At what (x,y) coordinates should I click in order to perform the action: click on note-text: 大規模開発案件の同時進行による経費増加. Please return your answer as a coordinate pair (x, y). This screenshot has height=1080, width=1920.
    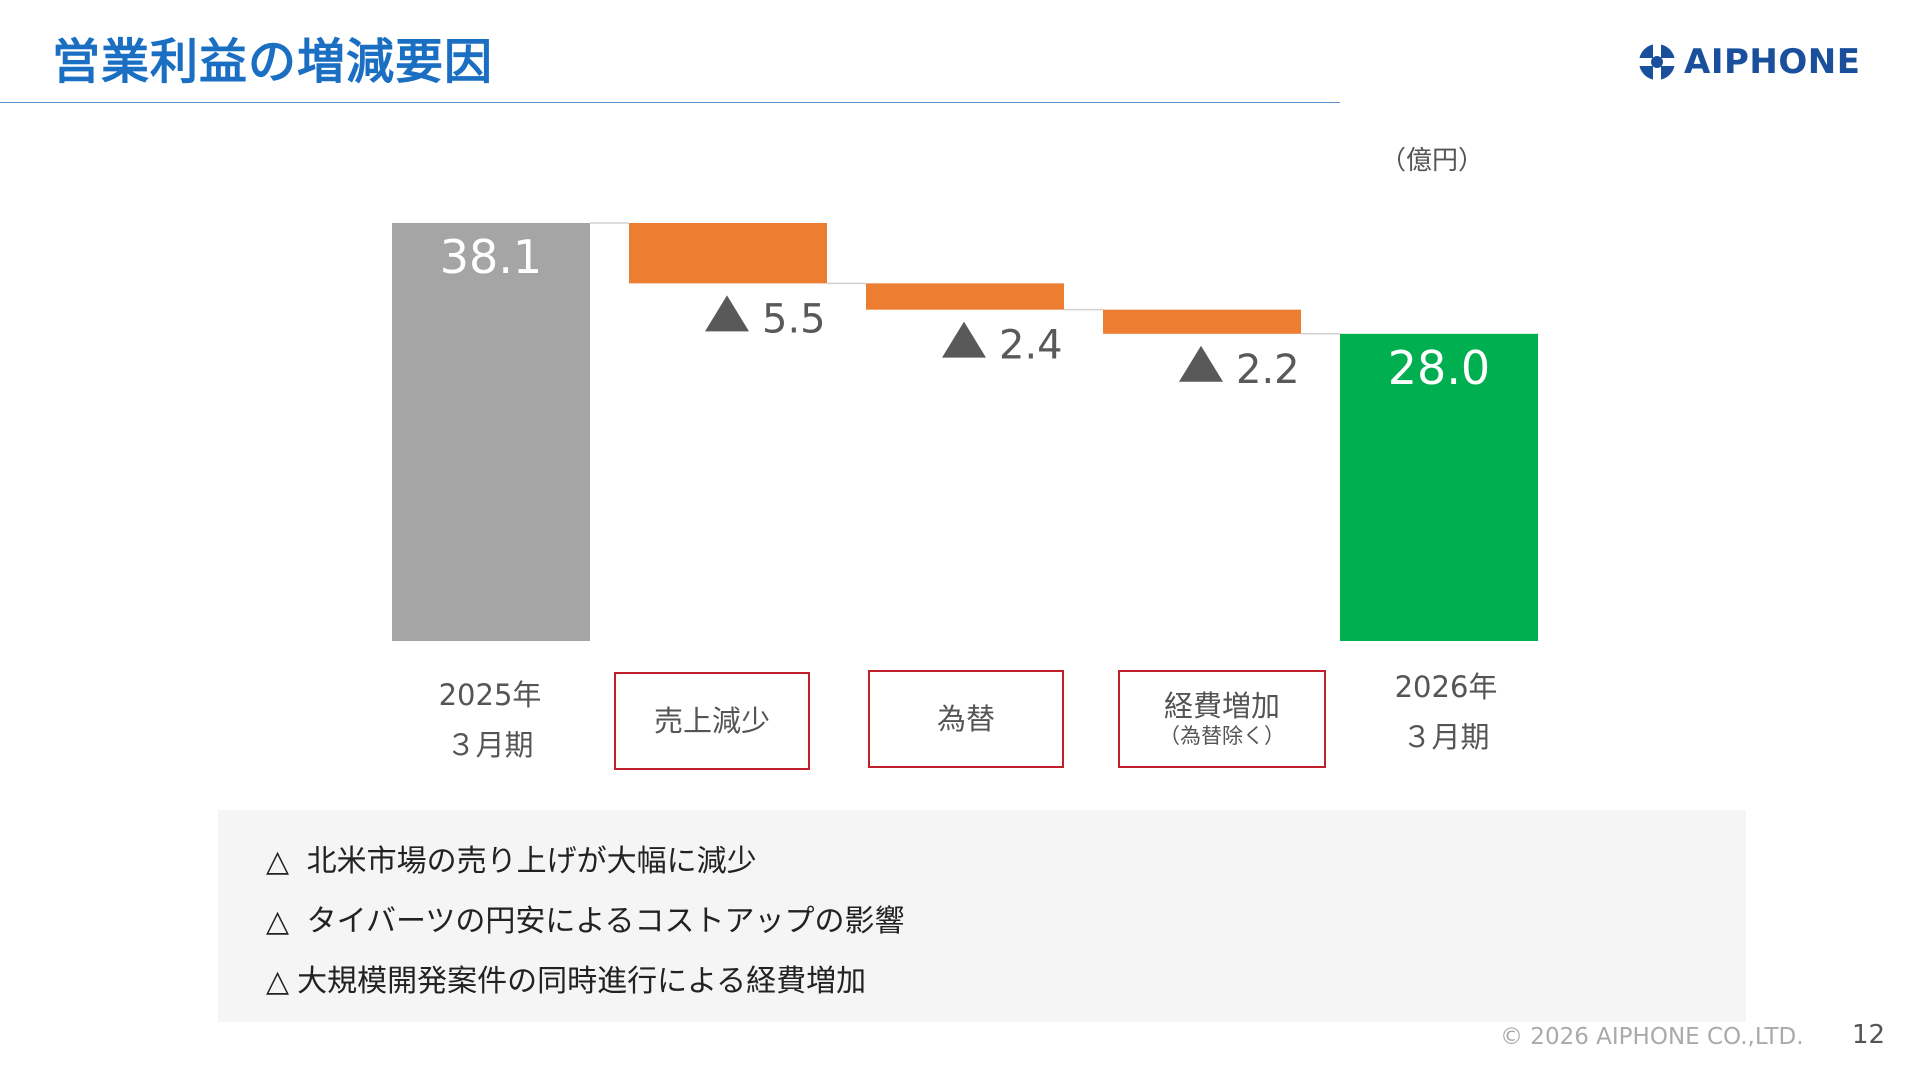
    Looking at the image, I should click on (582, 981).